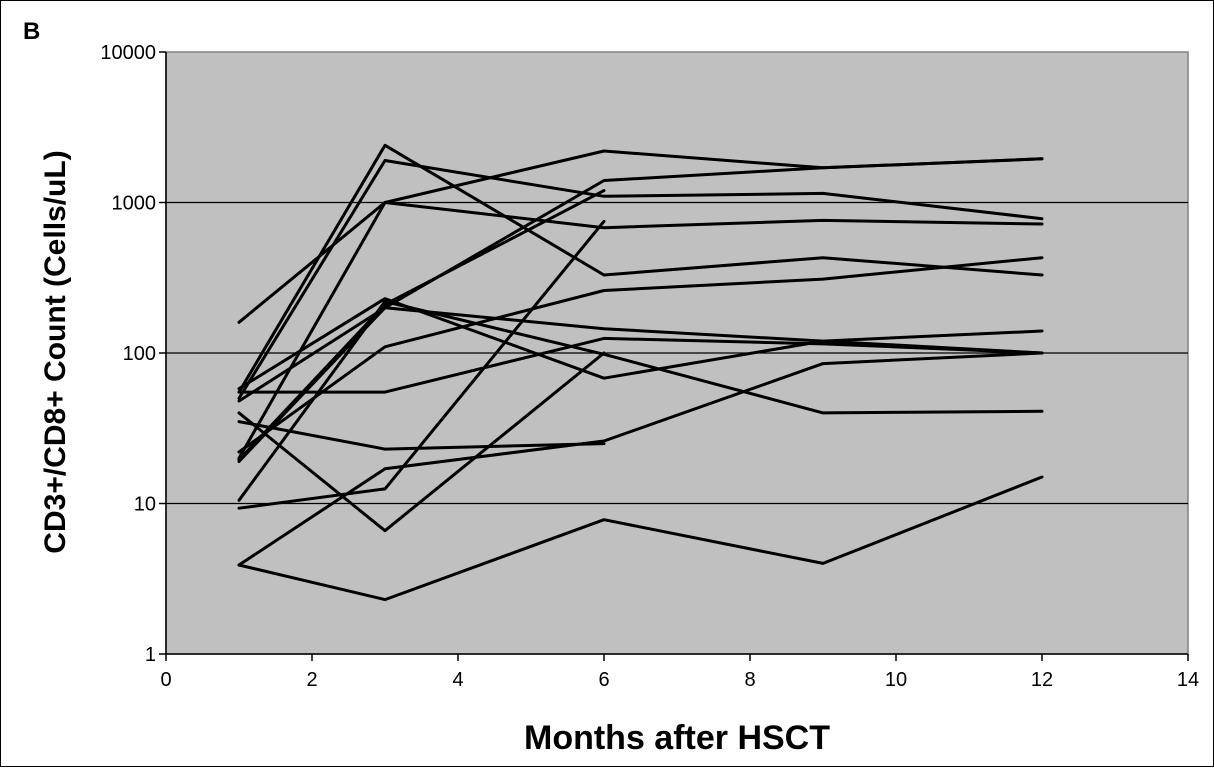 This screenshot has height=768, width=1214. What do you see at coordinates (150, 655) in the screenshot?
I see `y-tick-label: 1` at bounding box center [150, 655].